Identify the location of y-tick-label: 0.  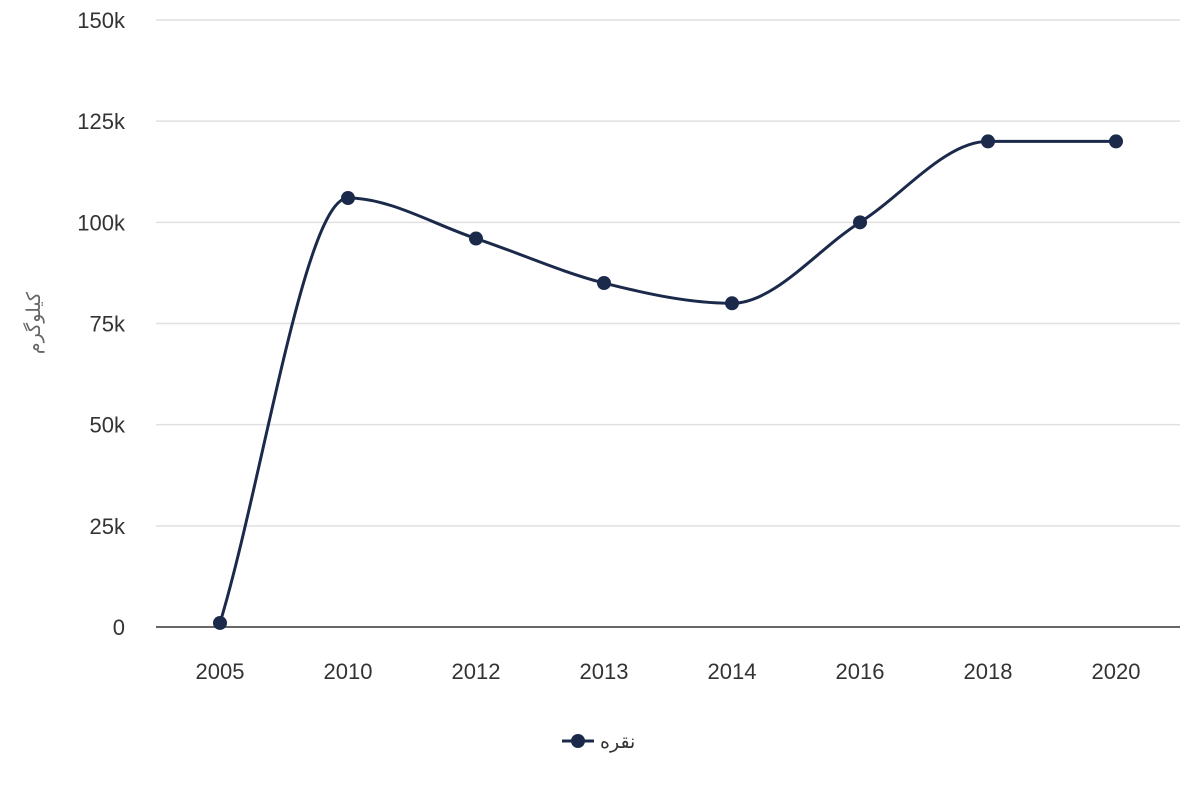
(119, 627).